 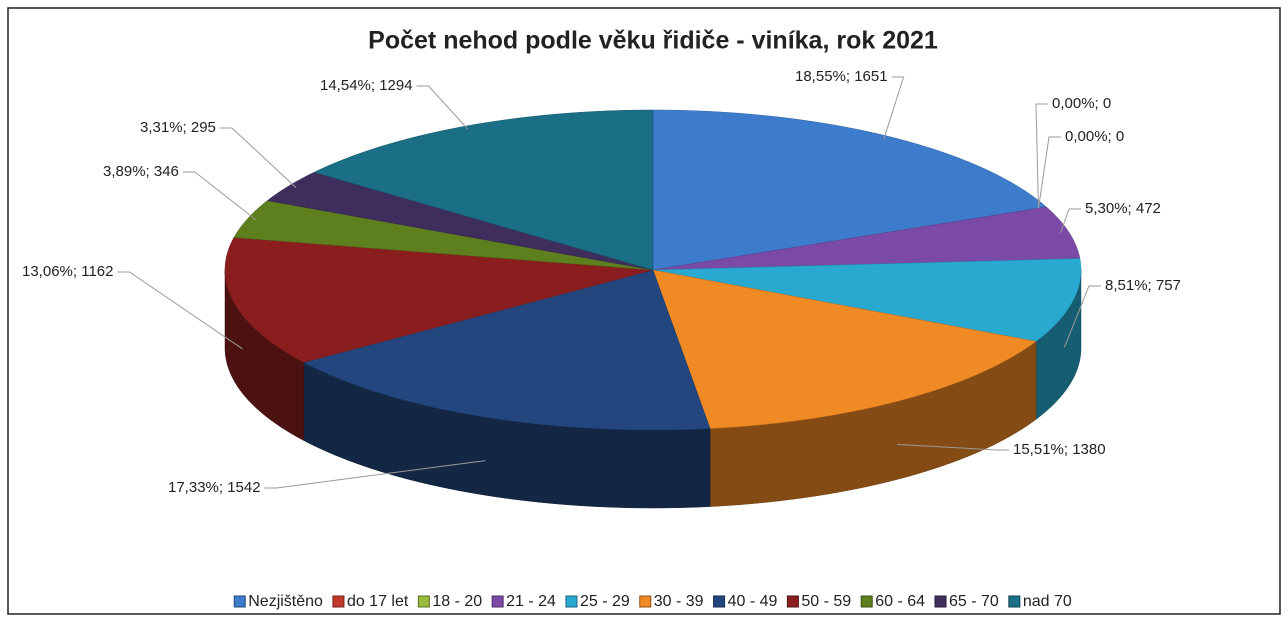 I want to click on legend-label: 18 - 20, so click(x=457, y=601).